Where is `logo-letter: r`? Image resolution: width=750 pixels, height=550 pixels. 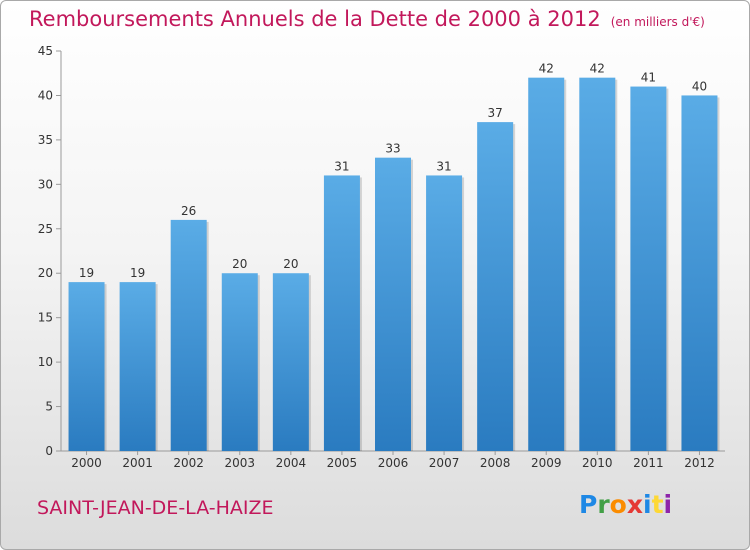 logo-letter: r is located at coordinates (603, 504).